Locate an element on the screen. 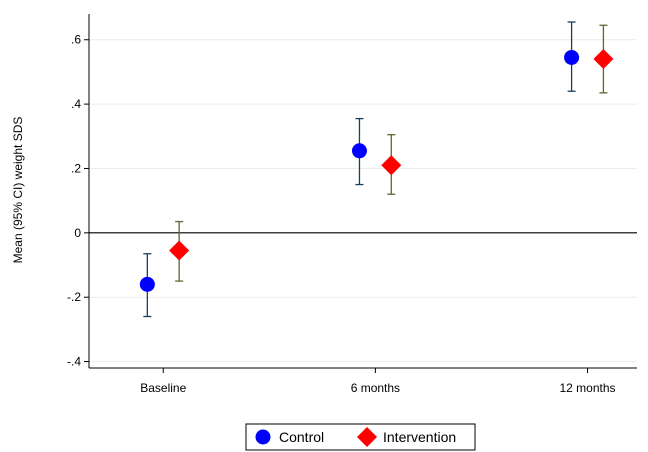 The height and width of the screenshot is (452, 648). y-tick-label: .6 is located at coordinates (76, 40).